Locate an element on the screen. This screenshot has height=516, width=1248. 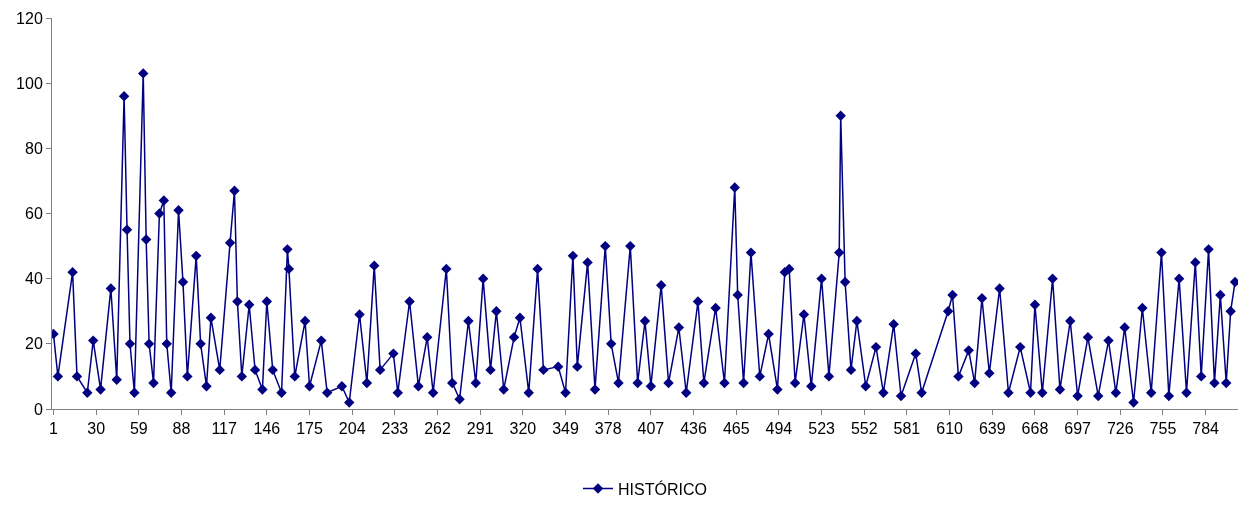
x-tick-label: 349 is located at coordinates (565, 429).